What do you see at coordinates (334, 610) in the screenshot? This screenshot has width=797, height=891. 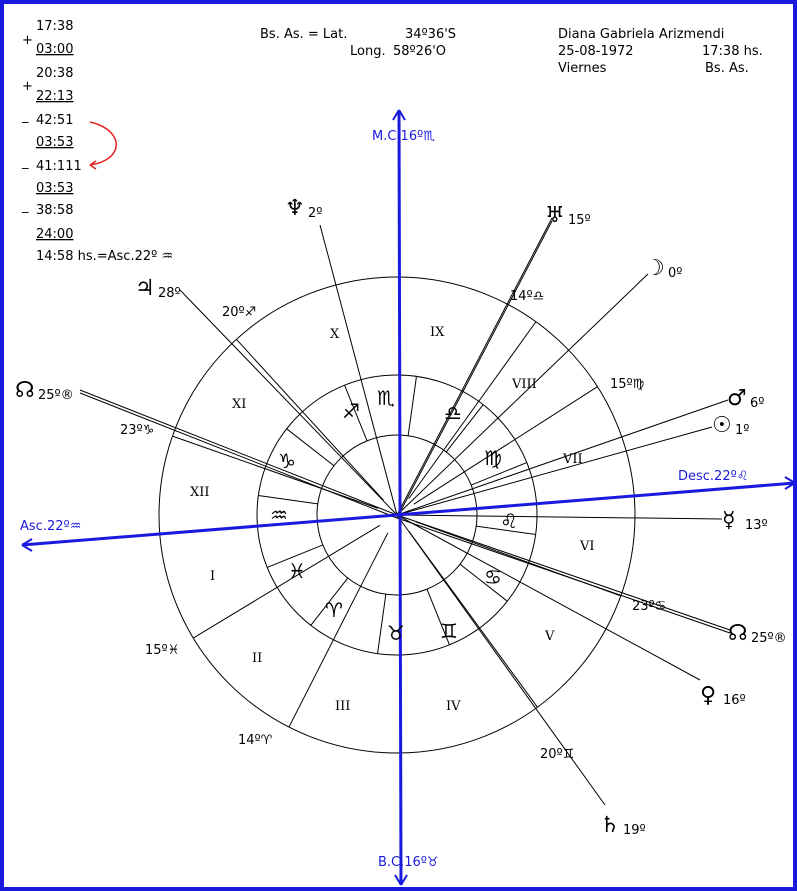 I see `sign-glyph: ♈` at bounding box center [334, 610].